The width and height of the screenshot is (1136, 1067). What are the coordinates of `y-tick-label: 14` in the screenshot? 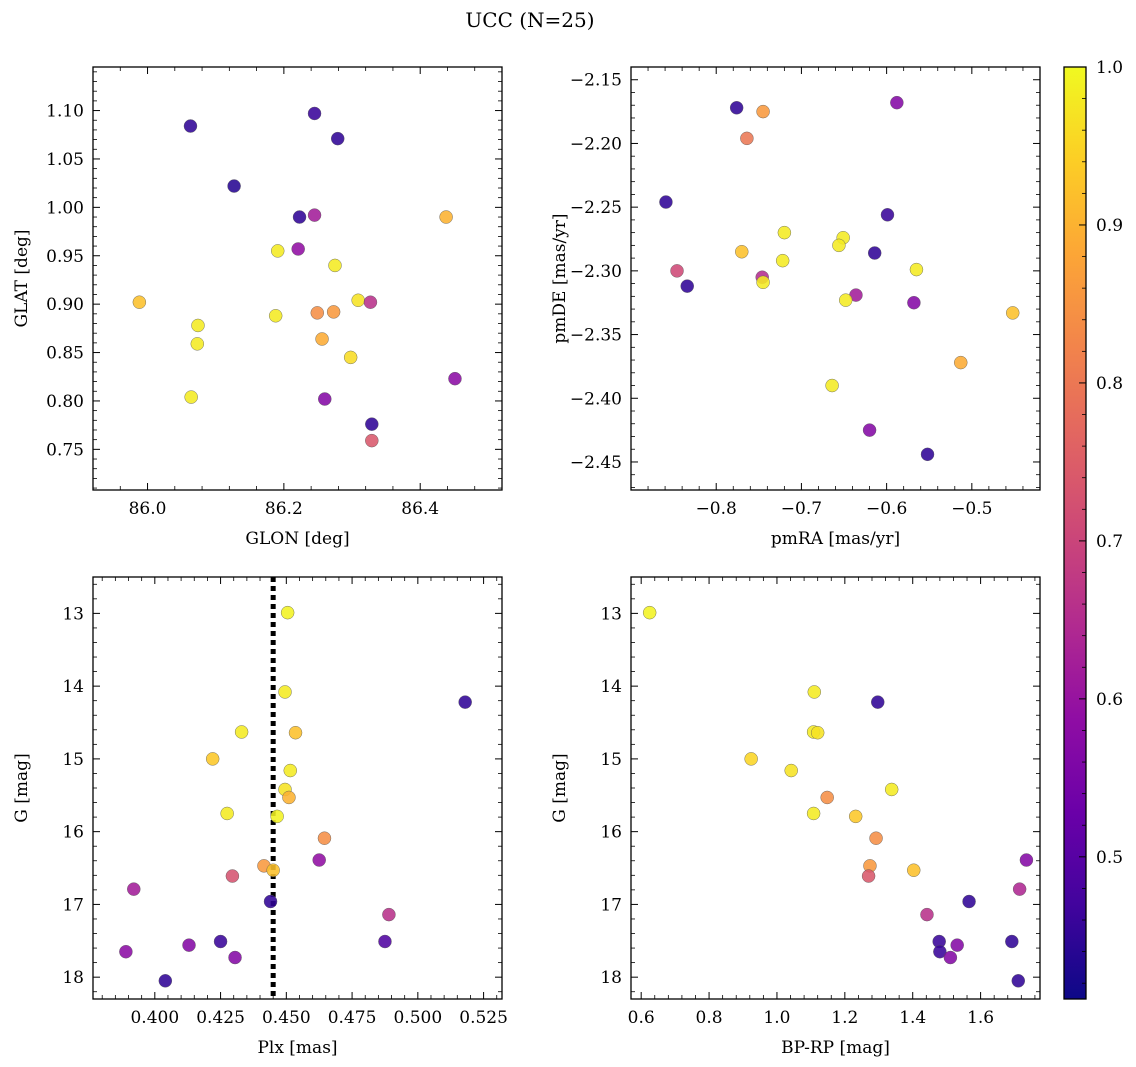 It's located at (611, 687).